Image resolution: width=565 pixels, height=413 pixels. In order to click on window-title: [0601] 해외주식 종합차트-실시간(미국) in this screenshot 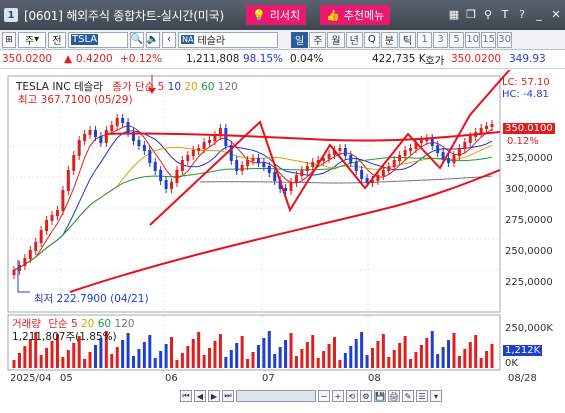, I will do `click(124, 15)`.